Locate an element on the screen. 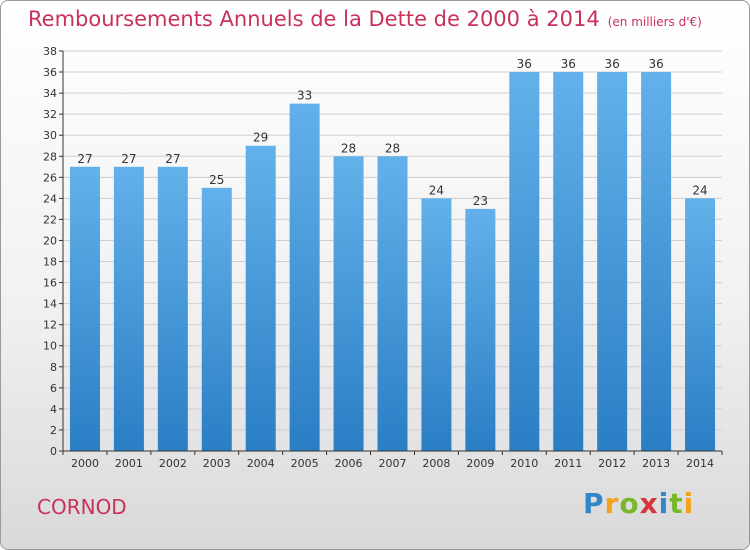 This screenshot has width=750, height=550. bar-2007 is located at coordinates (392, 303).